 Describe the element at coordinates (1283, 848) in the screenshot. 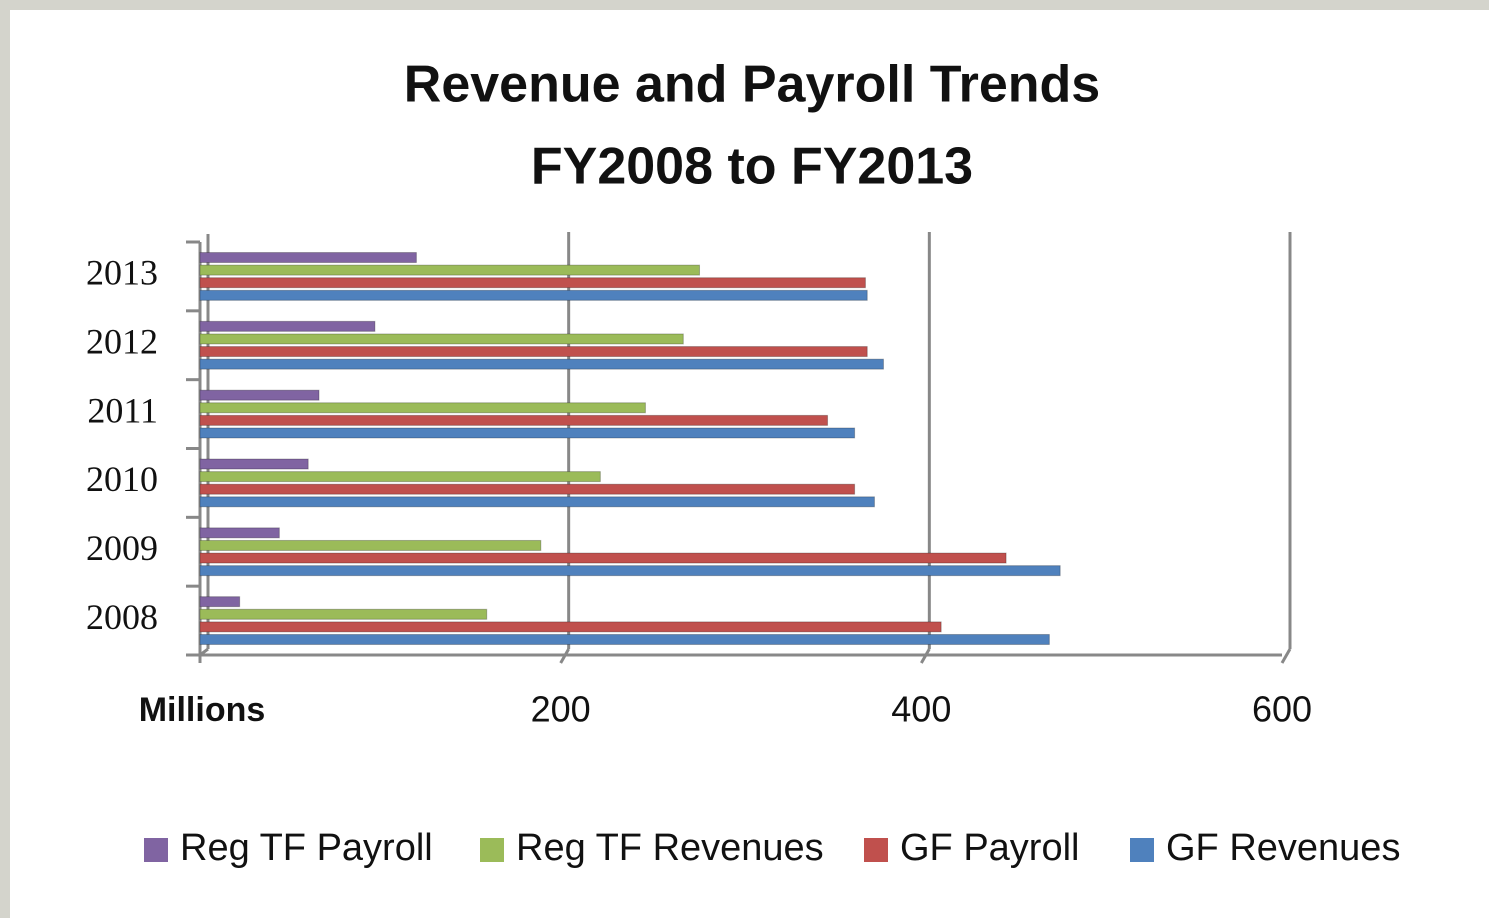

I see `legend-label: GF Revenues` at that location.